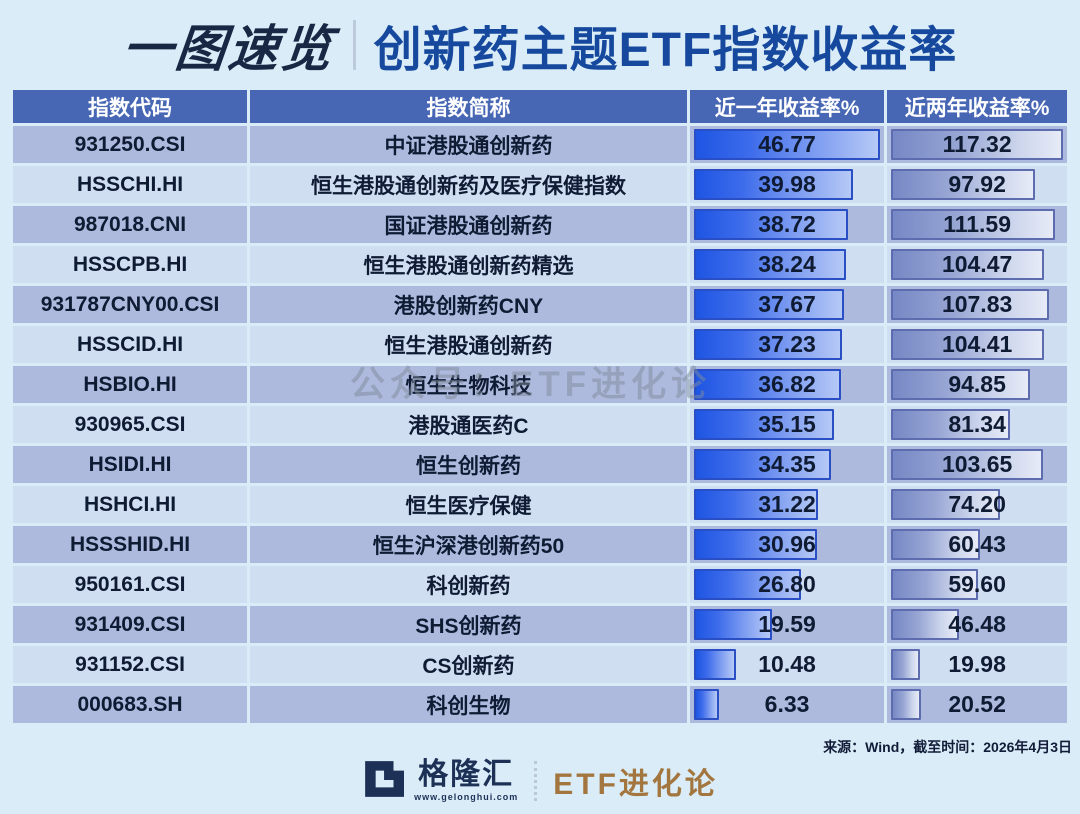 The width and height of the screenshot is (1080, 814). What do you see at coordinates (540, 781) in the screenshot?
I see `footer: 格隆汇 www.gelonghui.com ETF进化论` at bounding box center [540, 781].